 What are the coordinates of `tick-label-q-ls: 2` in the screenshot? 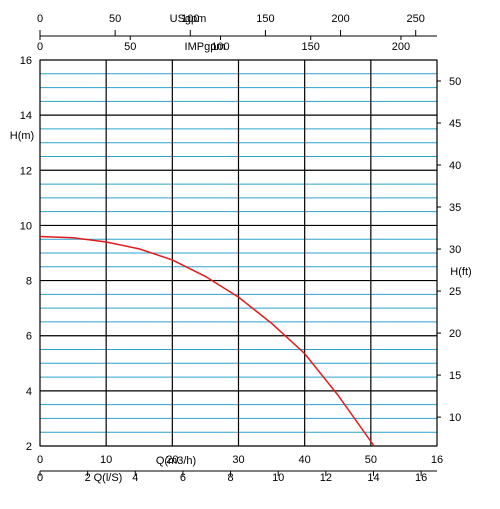 It's located at (88, 478).